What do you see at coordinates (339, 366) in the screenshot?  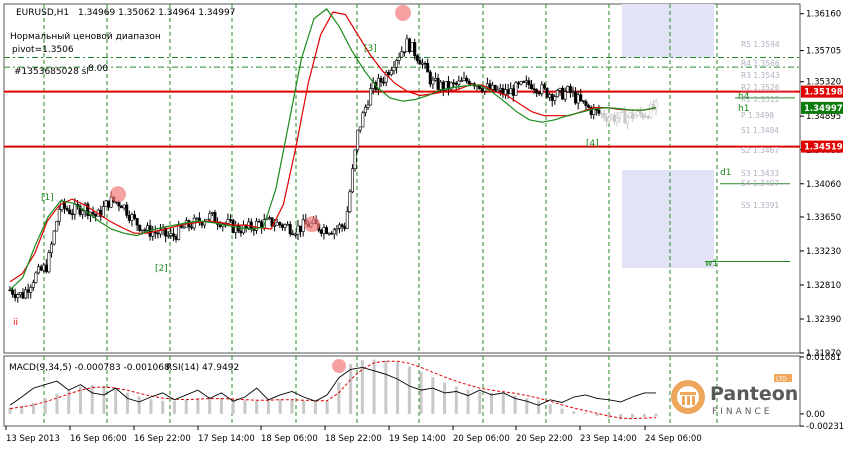 I see `signal-circle-macd` at bounding box center [339, 366].